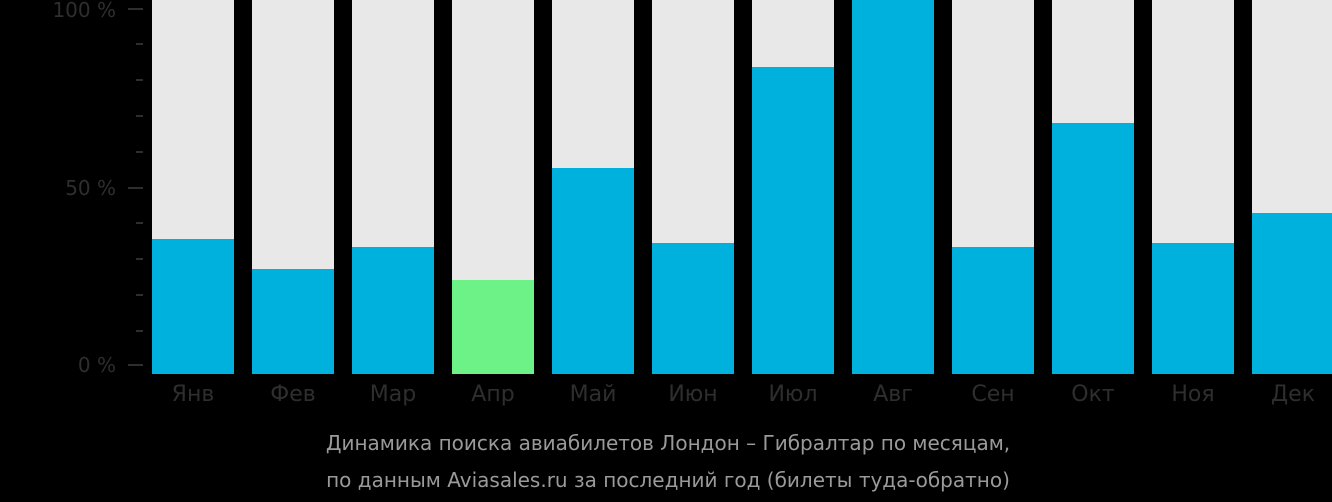  I want to click on x-label: Авг, so click(893, 394).